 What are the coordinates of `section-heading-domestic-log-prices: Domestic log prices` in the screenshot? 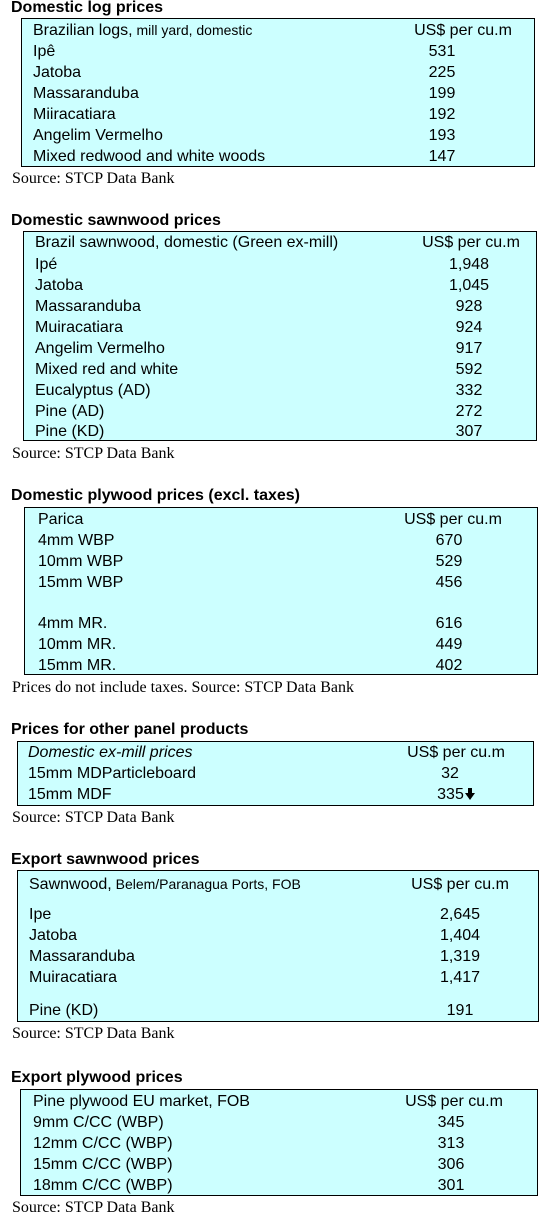 It's located at (87, 8).